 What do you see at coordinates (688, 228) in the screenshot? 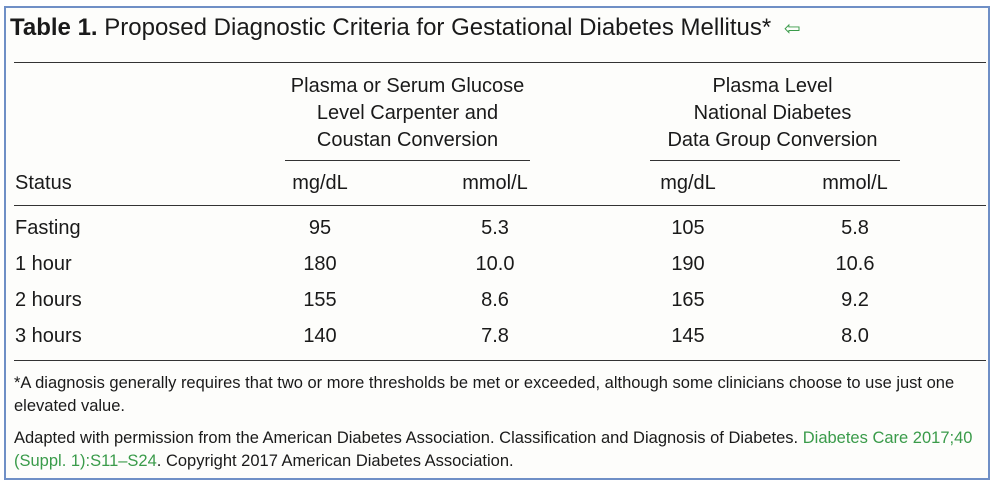
I see `cell-value: 105` at bounding box center [688, 228].